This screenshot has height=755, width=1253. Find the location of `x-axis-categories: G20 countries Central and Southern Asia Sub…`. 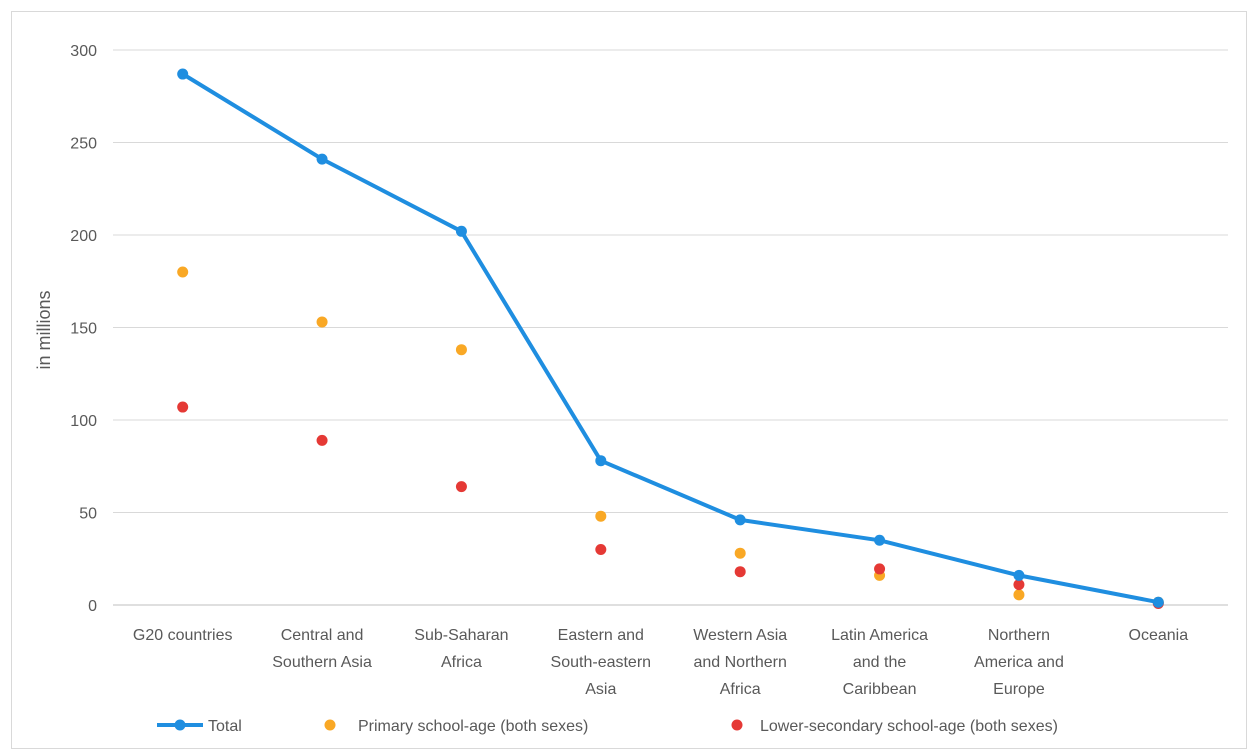

x-axis-categories: G20 countries Central and Southern Asia Sub… is located at coordinates (660, 662).